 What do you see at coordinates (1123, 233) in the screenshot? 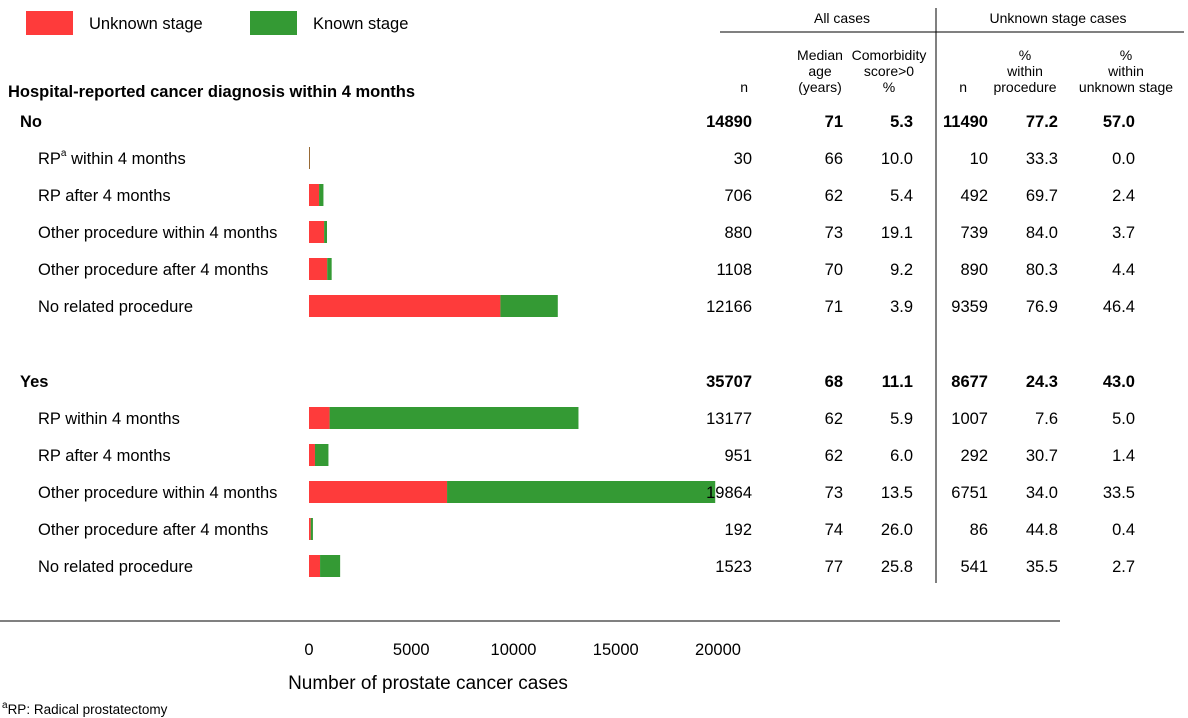
I see `table-cell: 3.7` at bounding box center [1123, 233].